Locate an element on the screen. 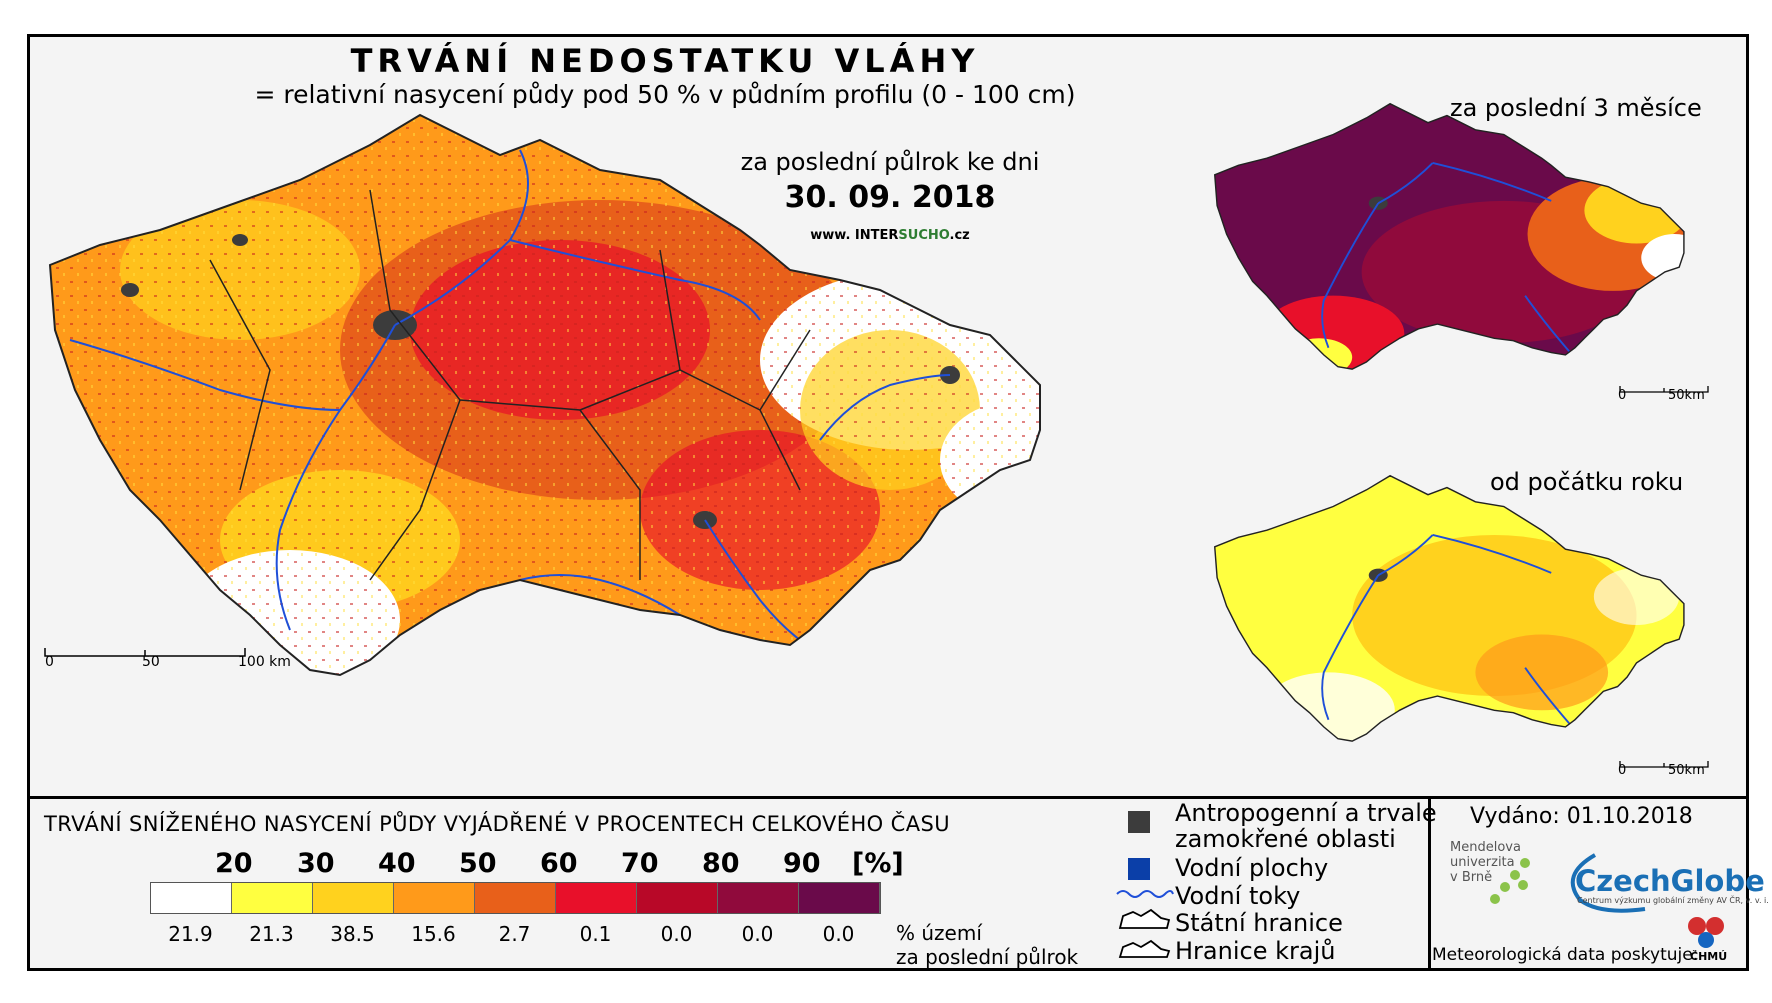 The height and width of the screenshot is (1003, 1772). legend-tick-60: 60 is located at coordinates (559, 863).